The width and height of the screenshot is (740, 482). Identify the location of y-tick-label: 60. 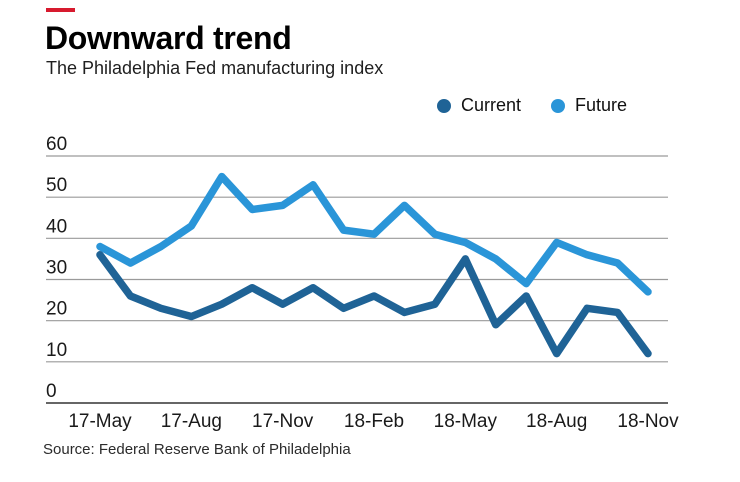
(56, 144).